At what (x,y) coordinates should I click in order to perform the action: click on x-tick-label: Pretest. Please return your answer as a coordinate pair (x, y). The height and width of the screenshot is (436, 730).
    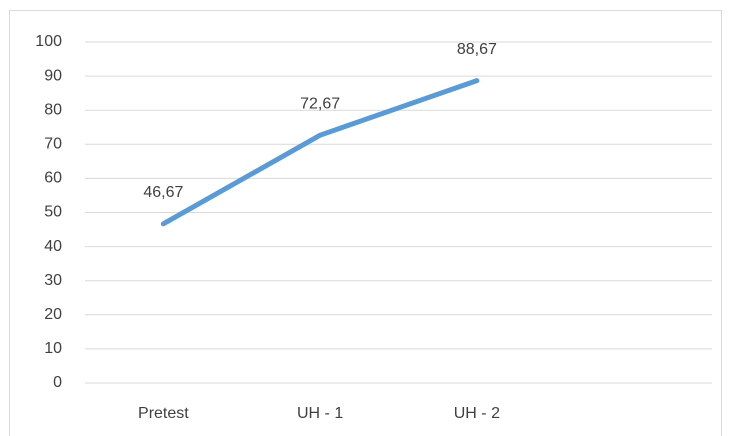
    Looking at the image, I should click on (163, 413).